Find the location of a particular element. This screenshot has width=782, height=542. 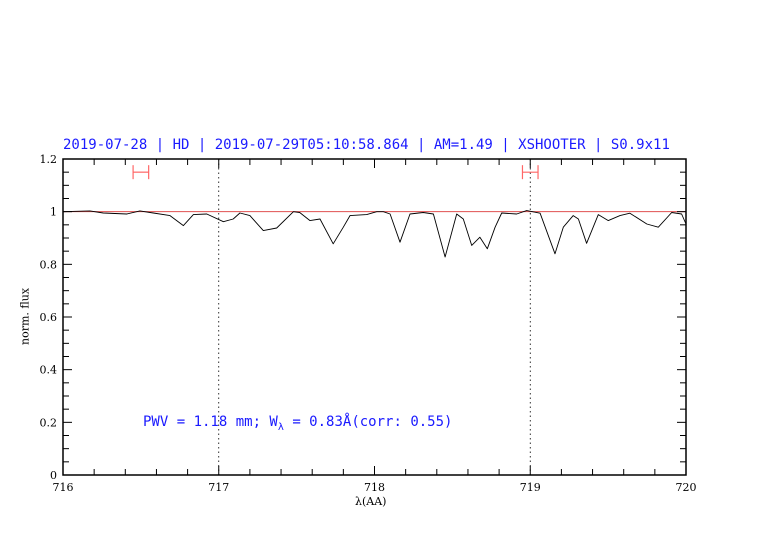

annotation-prefix: PWV = 1.18 mm; W is located at coordinates (210, 422).